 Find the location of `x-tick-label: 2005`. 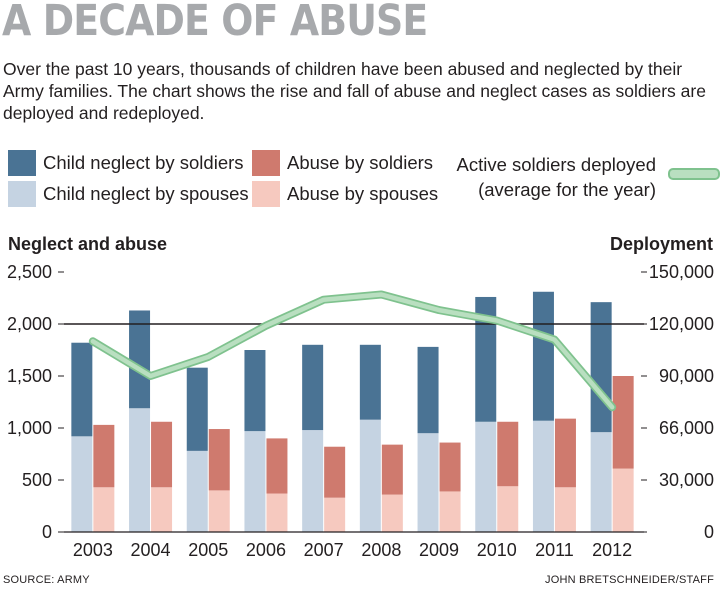

x-tick-label: 2005 is located at coordinates (208, 550).